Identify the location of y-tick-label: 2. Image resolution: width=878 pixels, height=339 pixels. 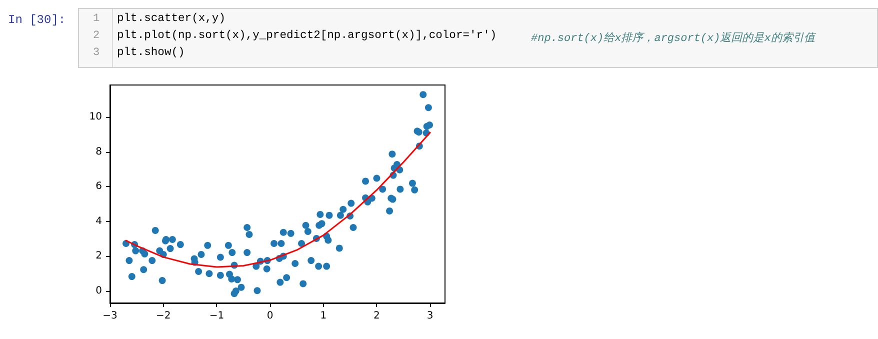
(99, 256).